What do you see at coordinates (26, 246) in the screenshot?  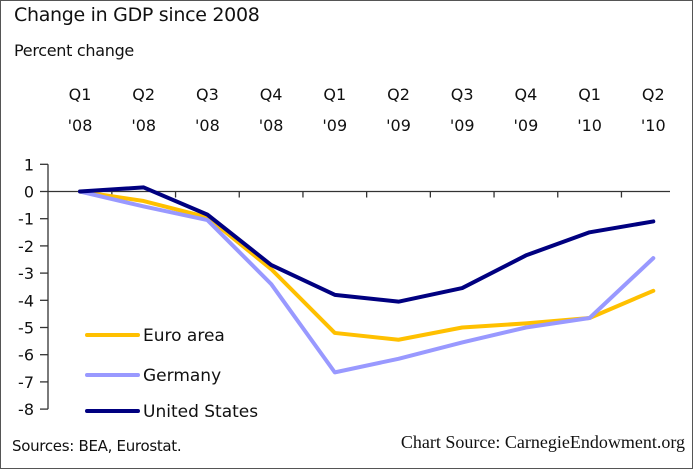 I see `y-tick-label: -2` at bounding box center [26, 246].